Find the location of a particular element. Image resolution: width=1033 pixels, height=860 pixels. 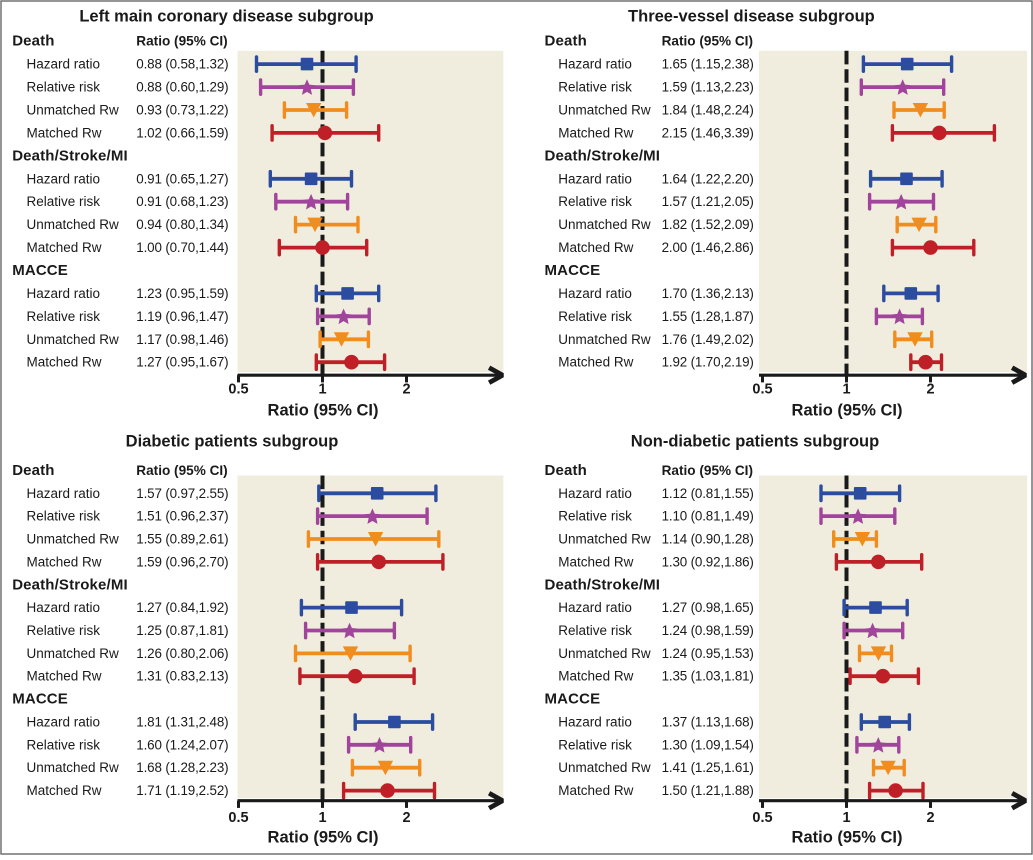

svg-text: 1.30 (0.92,1.86) is located at coordinates (708, 561).